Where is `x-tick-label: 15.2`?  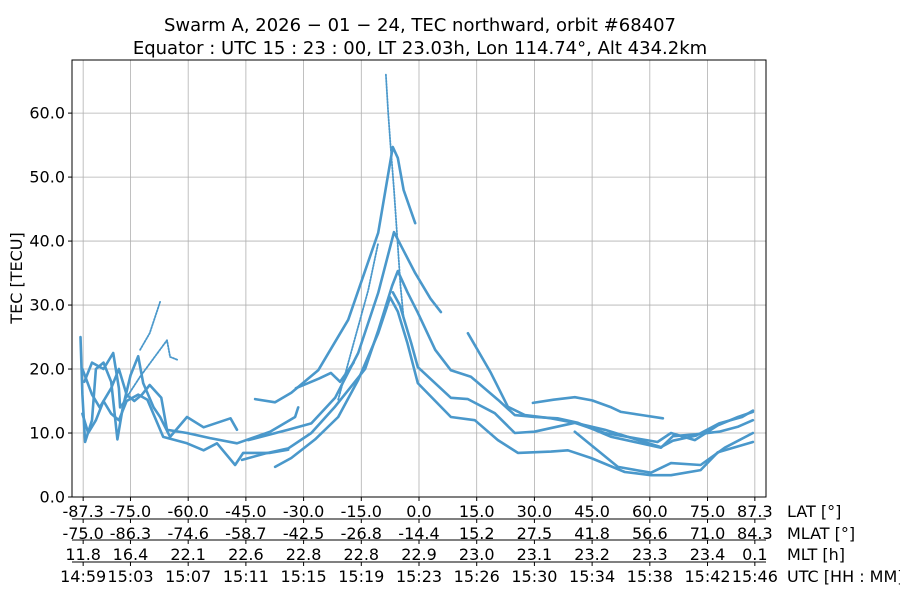
x-tick-label: 15.2 is located at coordinates (477, 533).